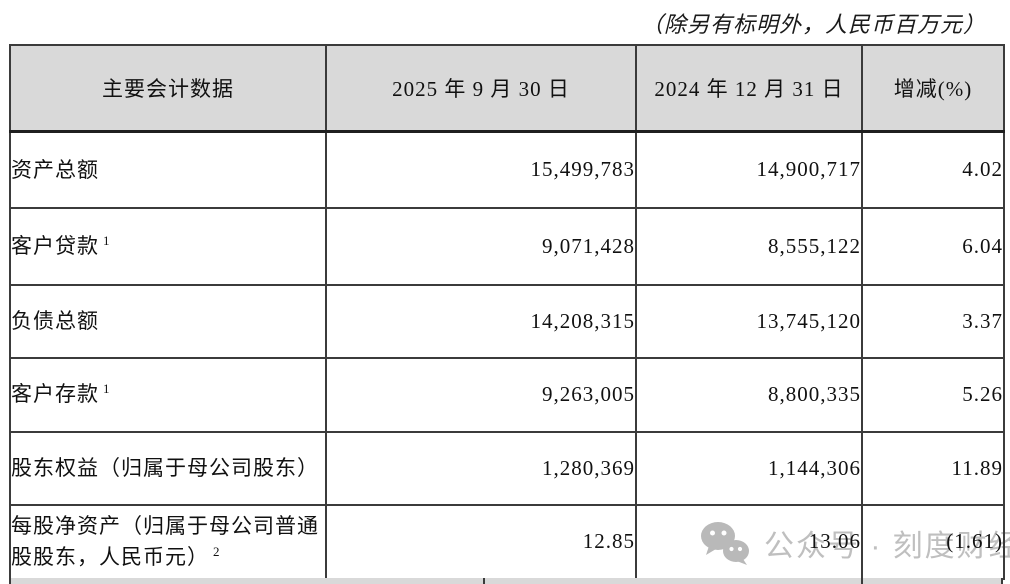  I want to click on value-2024: 14,900,717, so click(749, 169).